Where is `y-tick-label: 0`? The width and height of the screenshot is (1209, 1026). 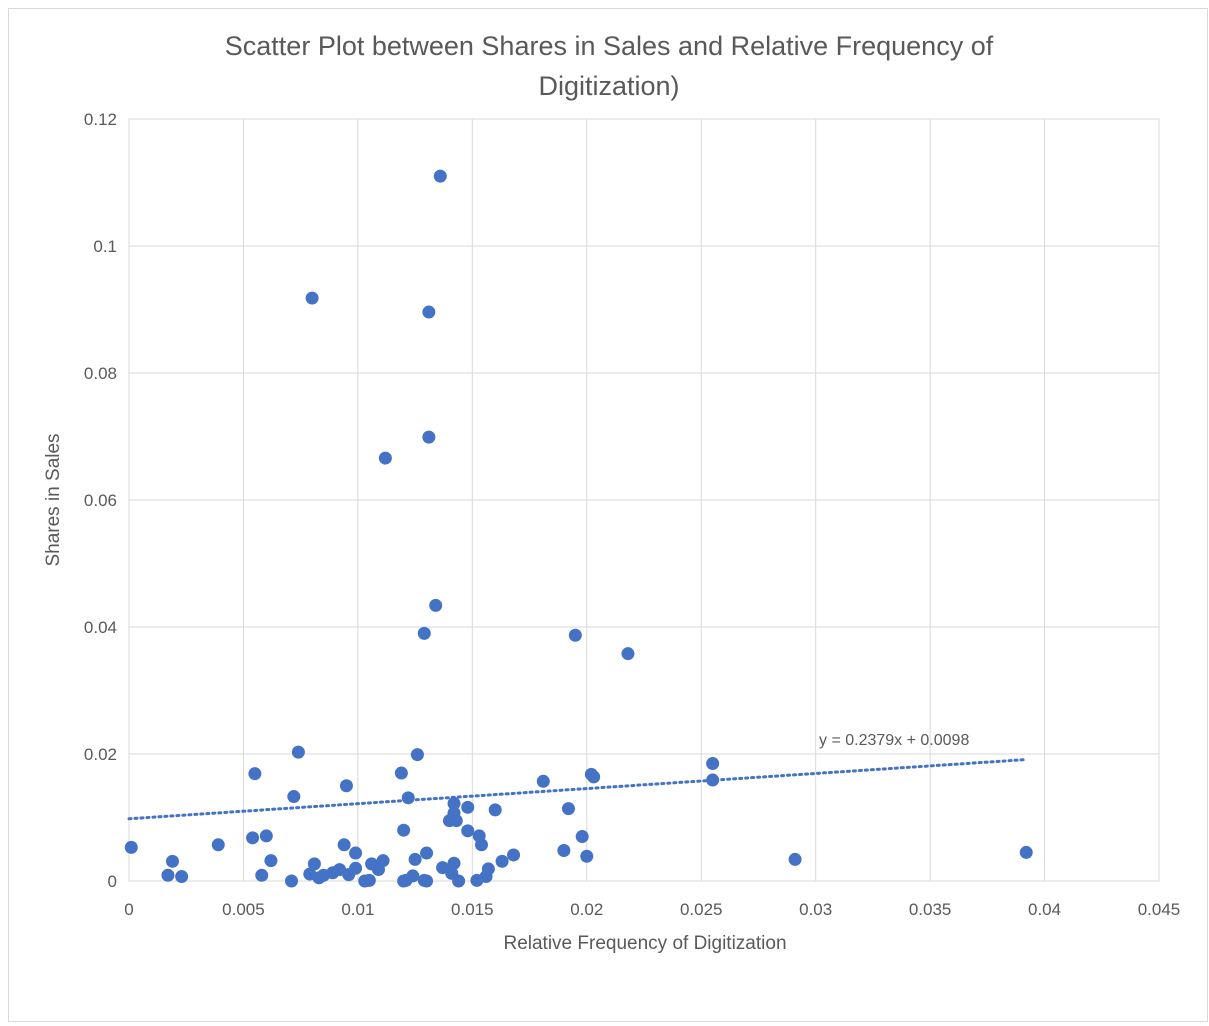
y-tick-label: 0 is located at coordinates (112, 881).